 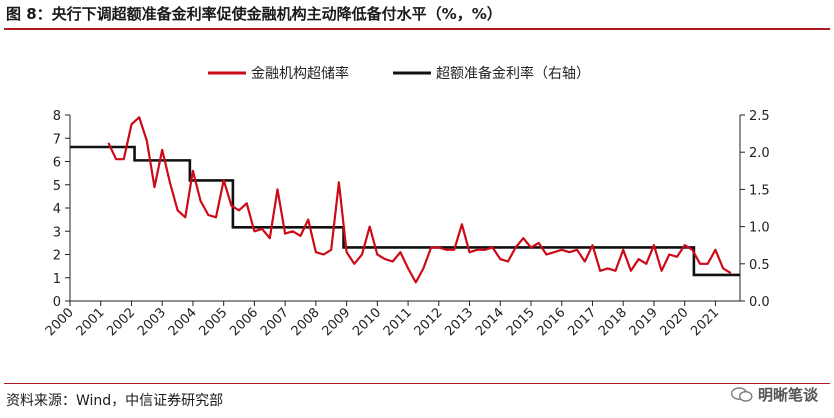 I want to click on x-tick-label: 2009, so click(x=336, y=322).